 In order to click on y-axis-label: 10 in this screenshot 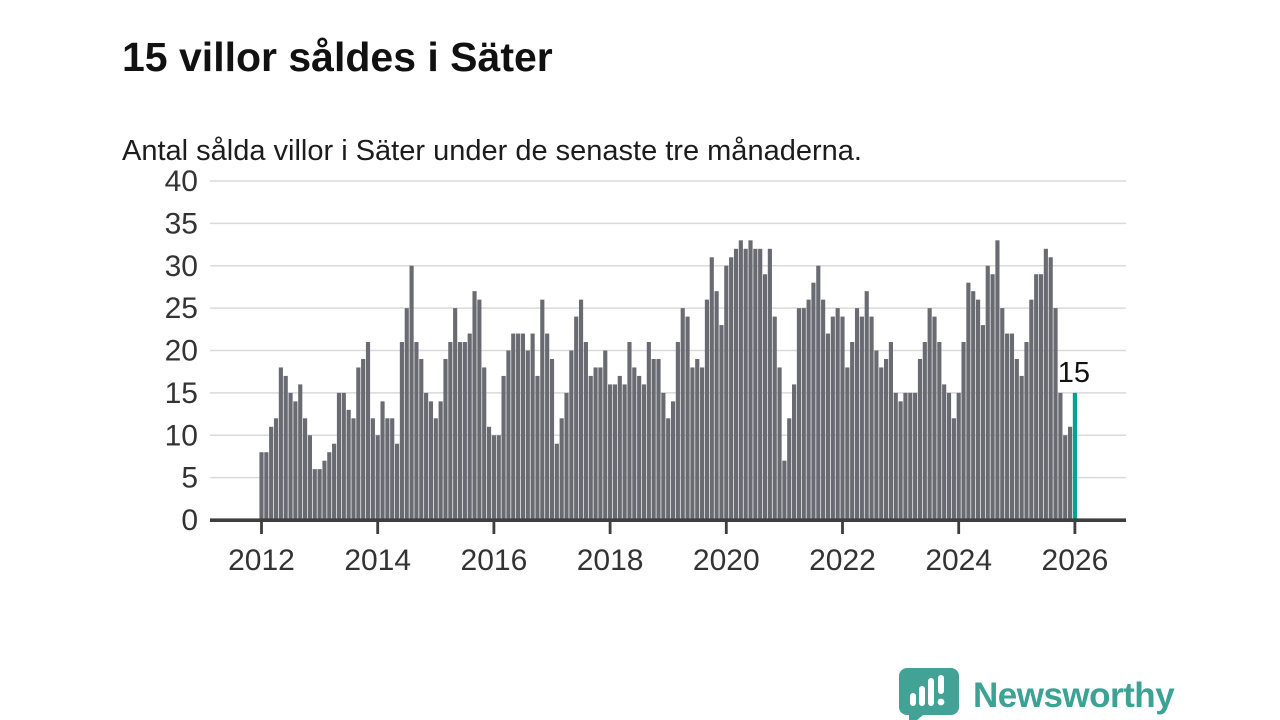, I will do `click(181, 435)`.